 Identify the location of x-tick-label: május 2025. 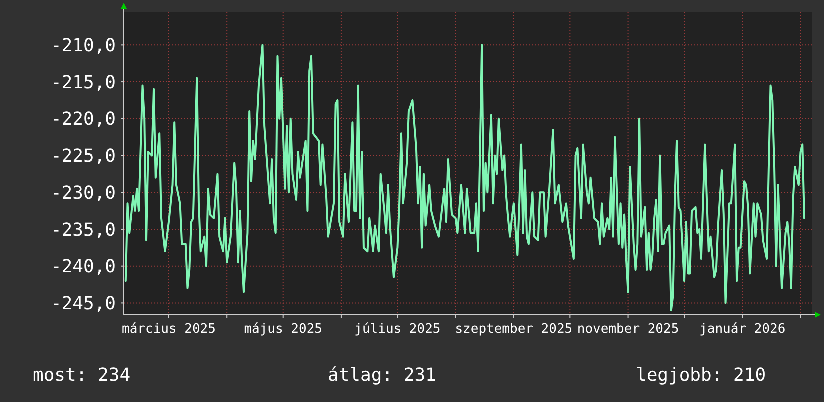
(283, 329).